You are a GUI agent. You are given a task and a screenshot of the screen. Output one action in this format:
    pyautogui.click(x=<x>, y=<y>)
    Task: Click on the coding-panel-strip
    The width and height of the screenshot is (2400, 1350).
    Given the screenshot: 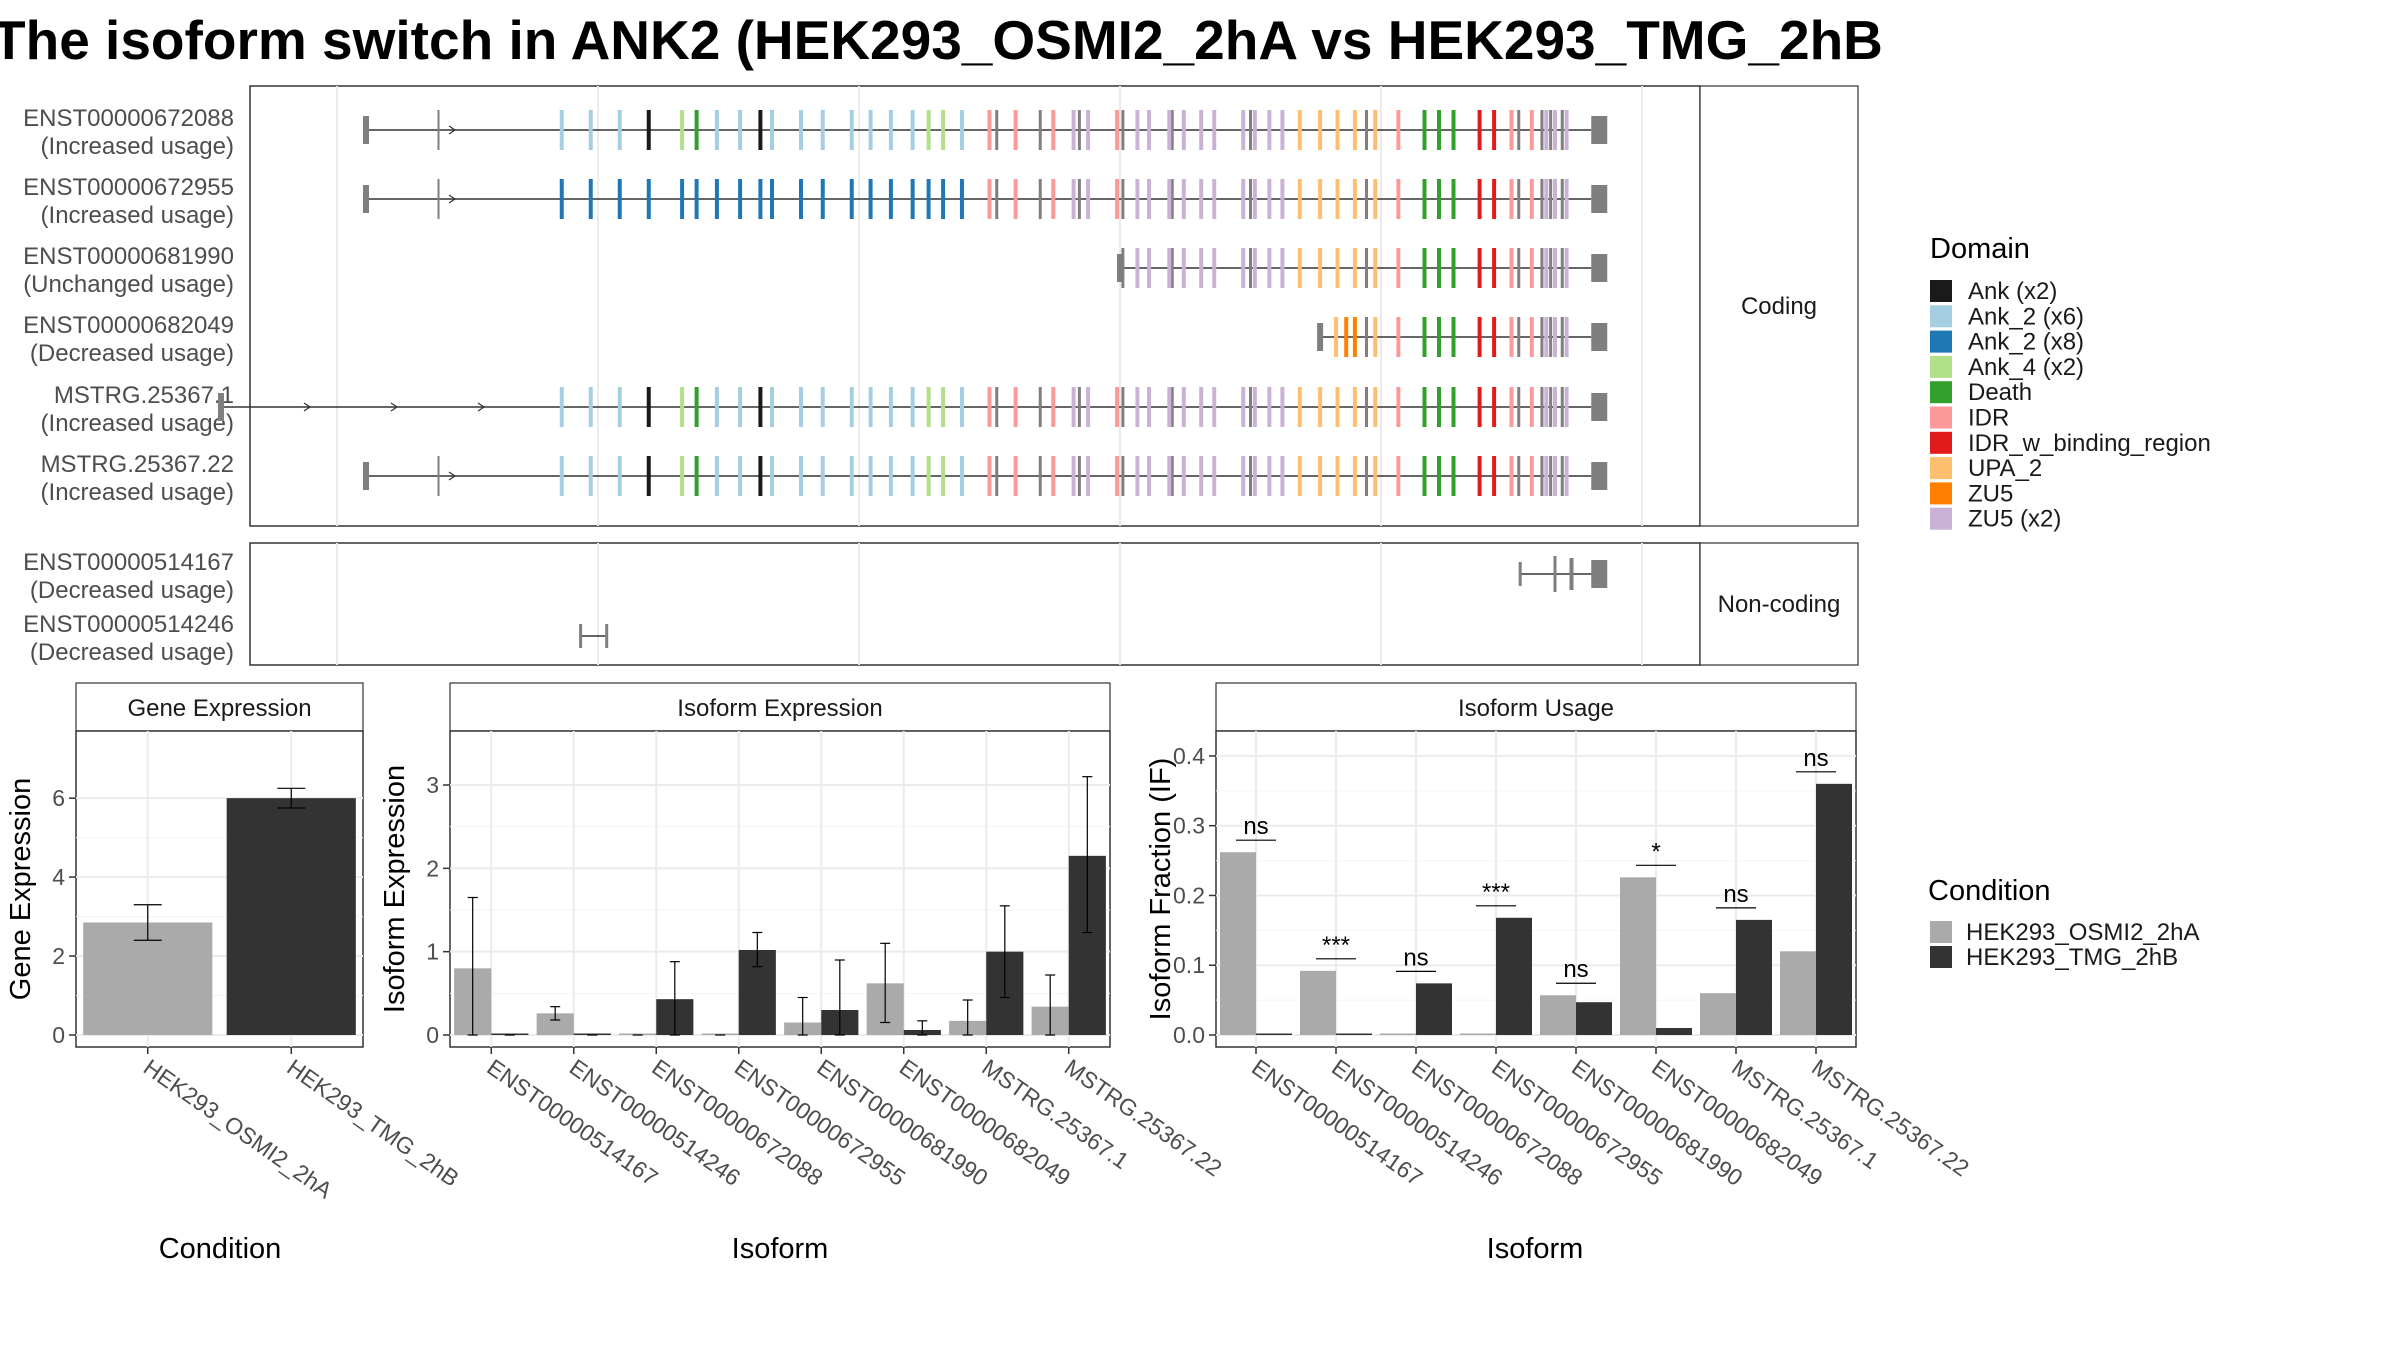 What is the action you would take?
    pyautogui.click(x=1779, y=306)
    